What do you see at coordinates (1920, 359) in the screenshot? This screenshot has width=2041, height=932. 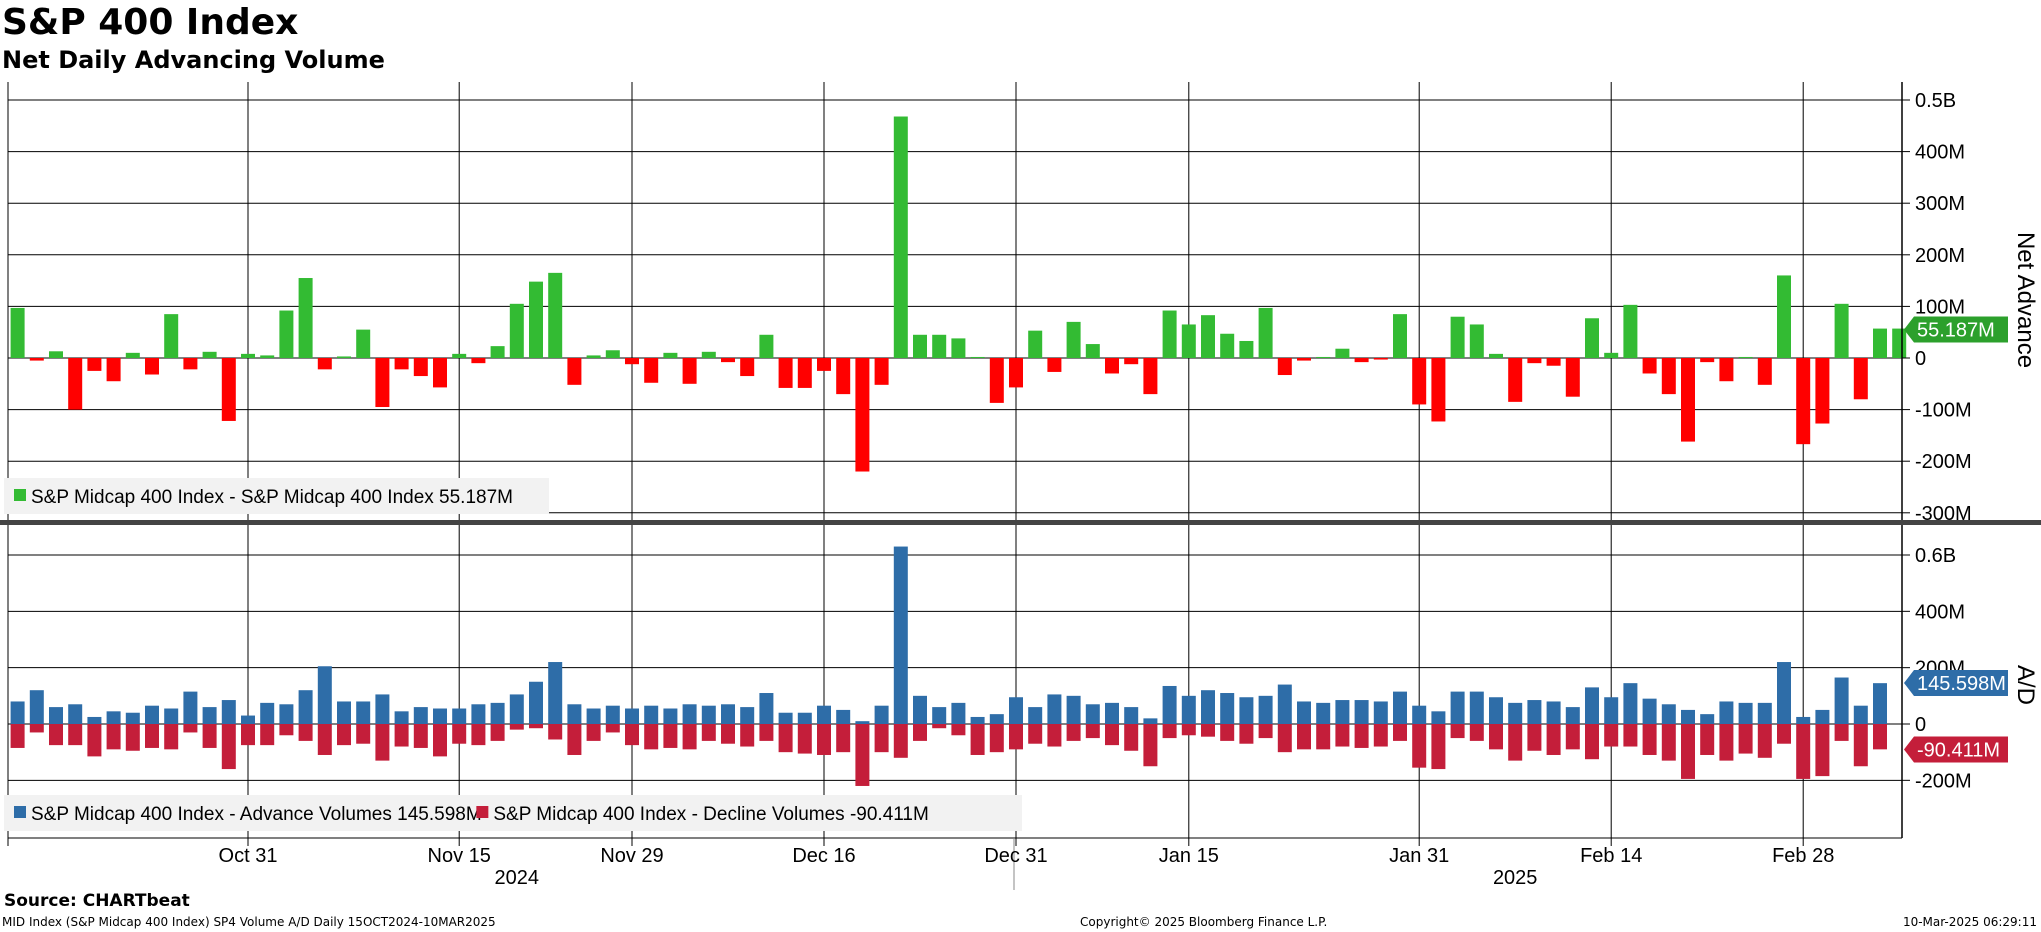 I see `y-tick-label: 0` at bounding box center [1920, 359].